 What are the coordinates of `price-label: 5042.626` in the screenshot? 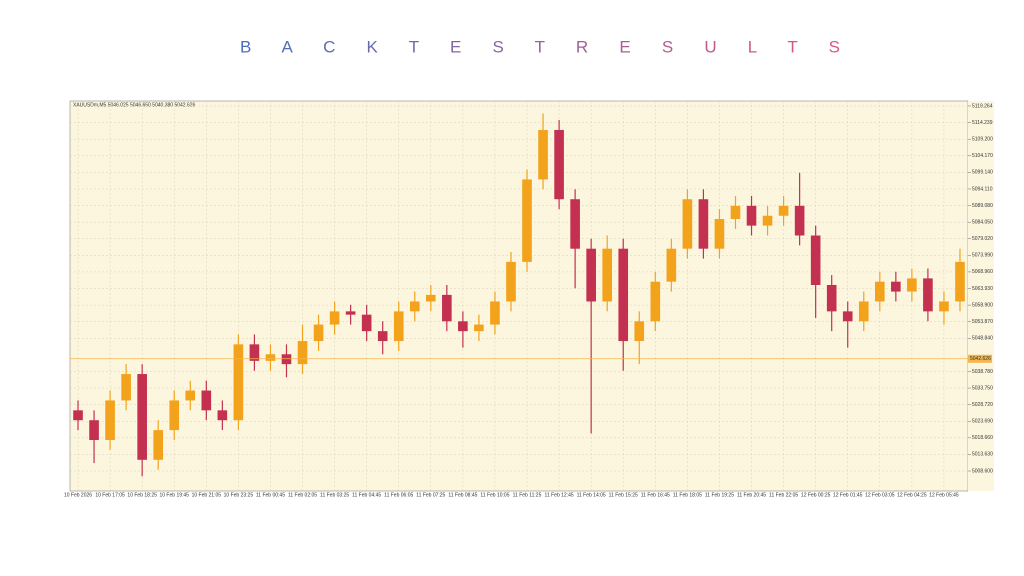 It's located at (980, 359).